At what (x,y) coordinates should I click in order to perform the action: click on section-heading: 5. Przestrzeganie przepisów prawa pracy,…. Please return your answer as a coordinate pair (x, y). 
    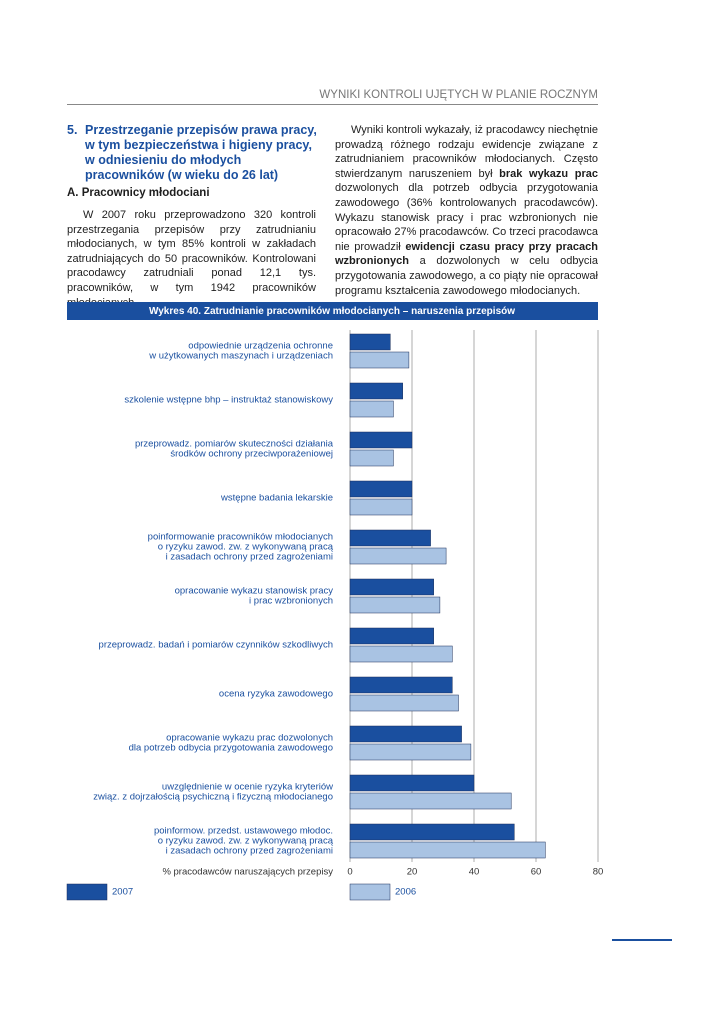
    Looking at the image, I should click on (192, 153).